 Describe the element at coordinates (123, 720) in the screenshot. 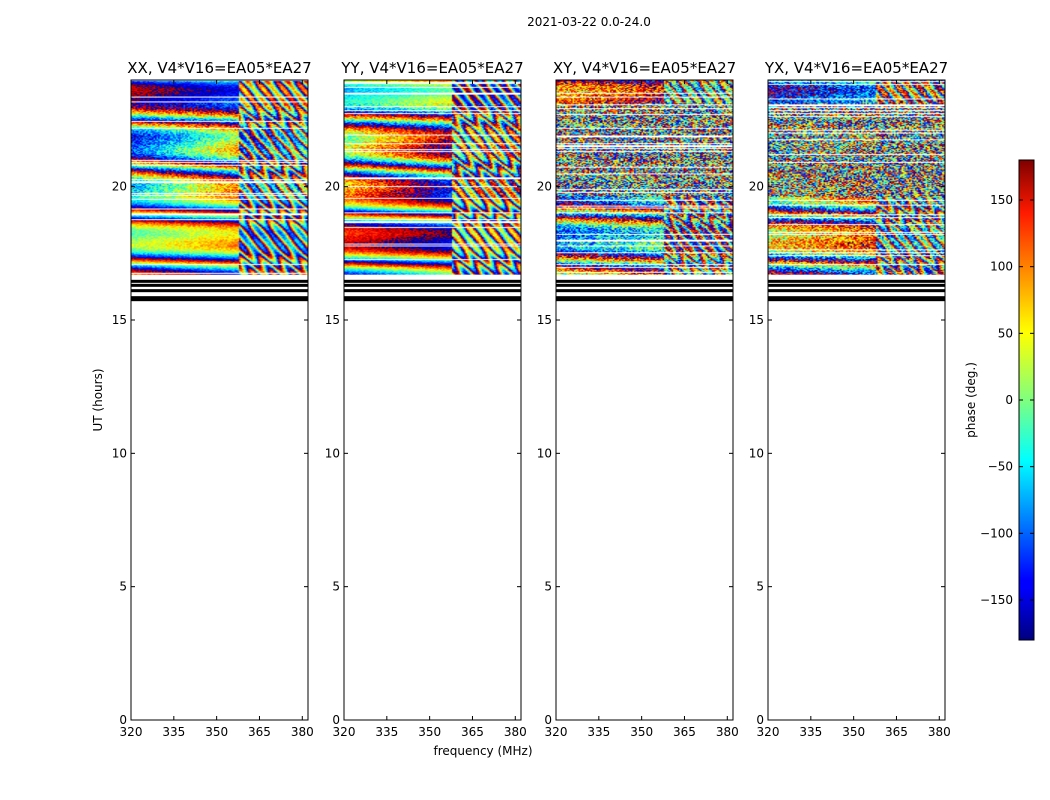

I see `panel-xx-ytick-label: 0` at that location.